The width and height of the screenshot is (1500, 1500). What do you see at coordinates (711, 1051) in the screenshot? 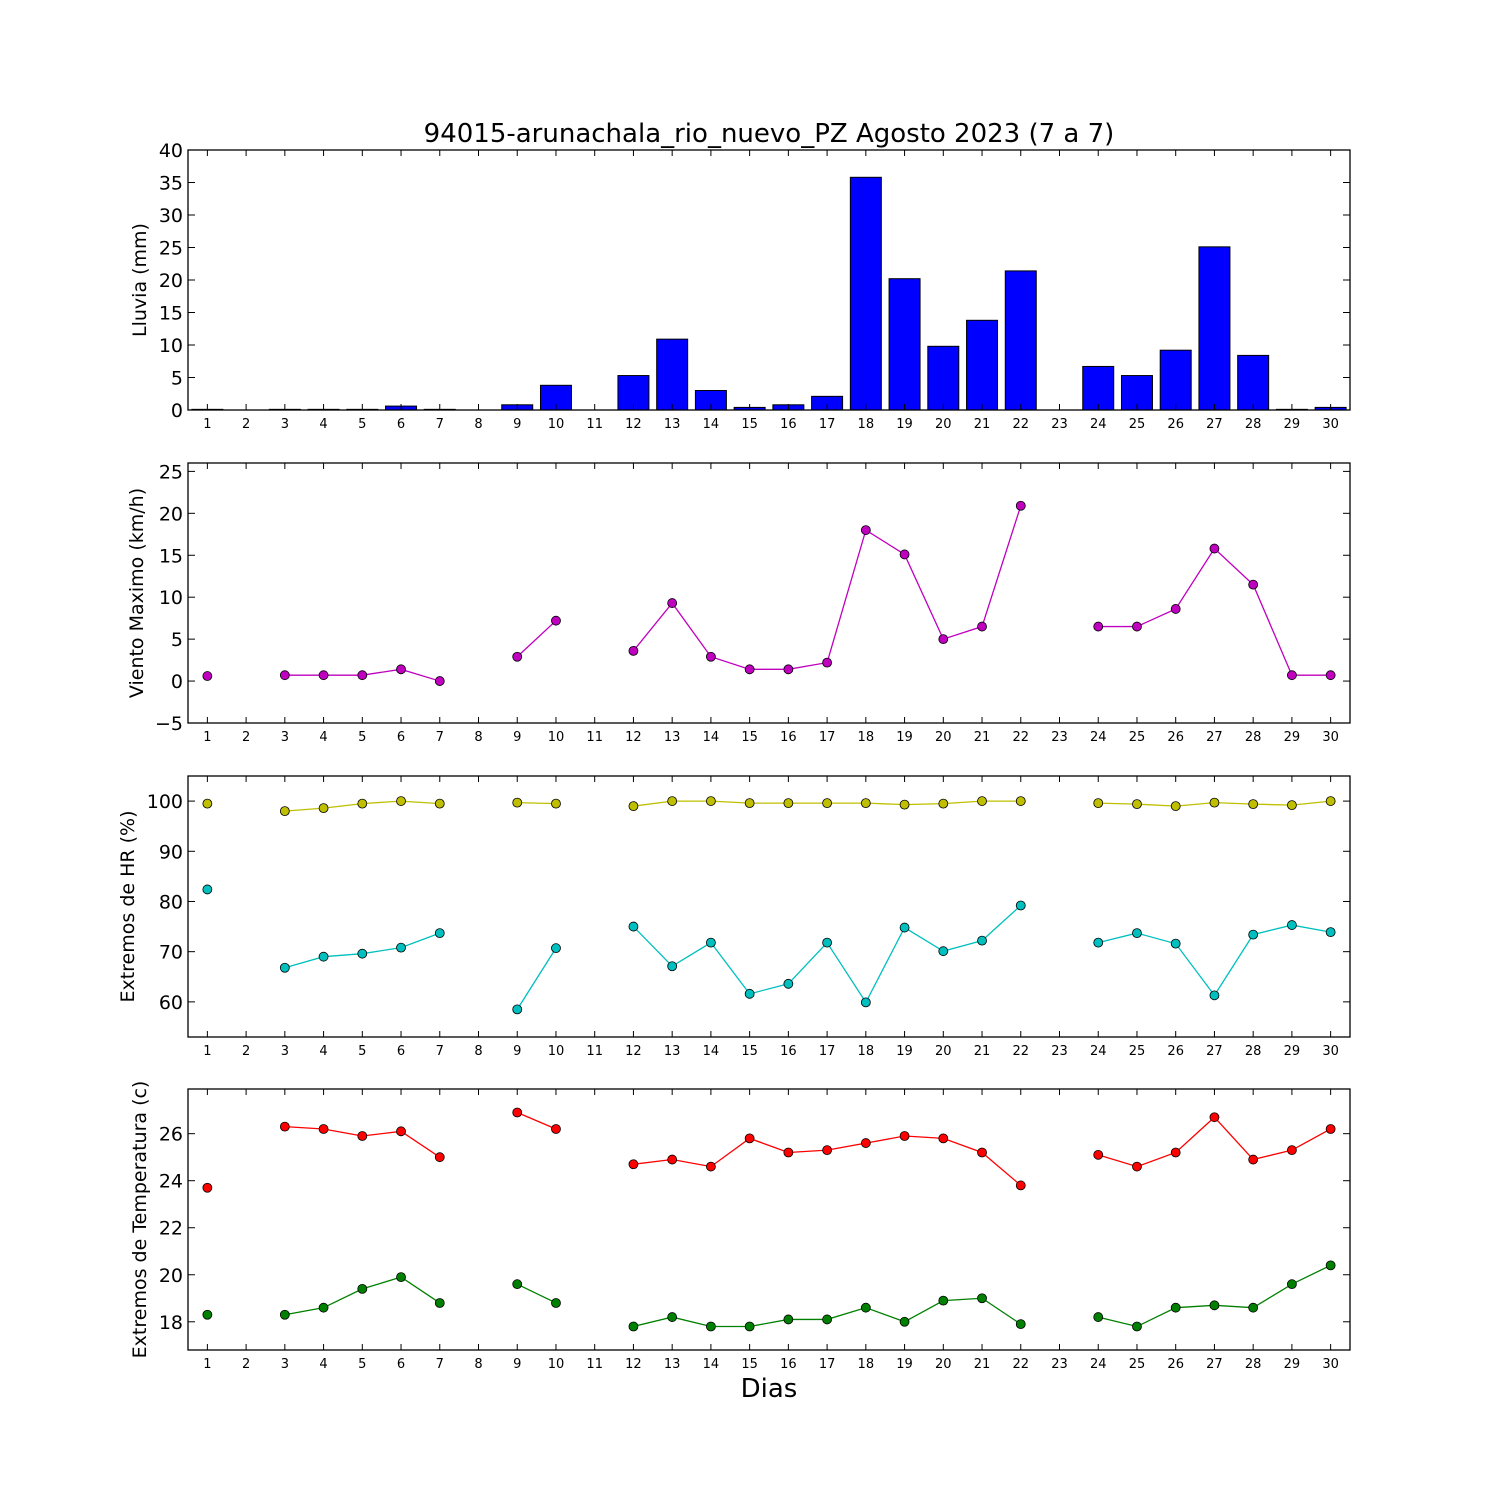
I see `x-tick-label: 14` at bounding box center [711, 1051].